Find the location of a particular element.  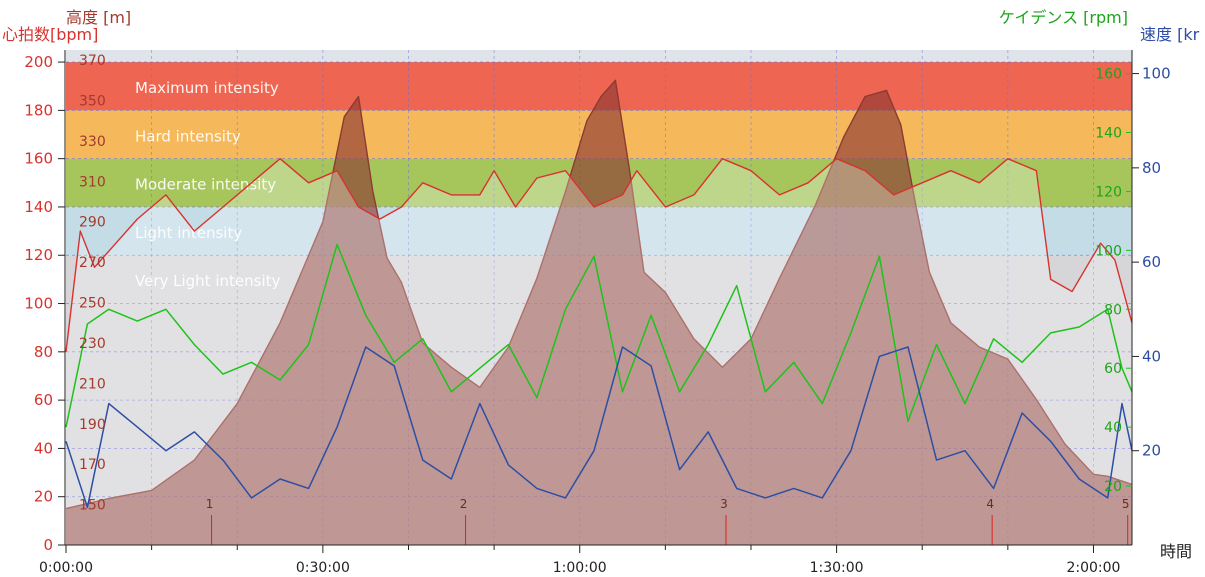

cadence-tick-label-2: 120 is located at coordinates (1108, 192).